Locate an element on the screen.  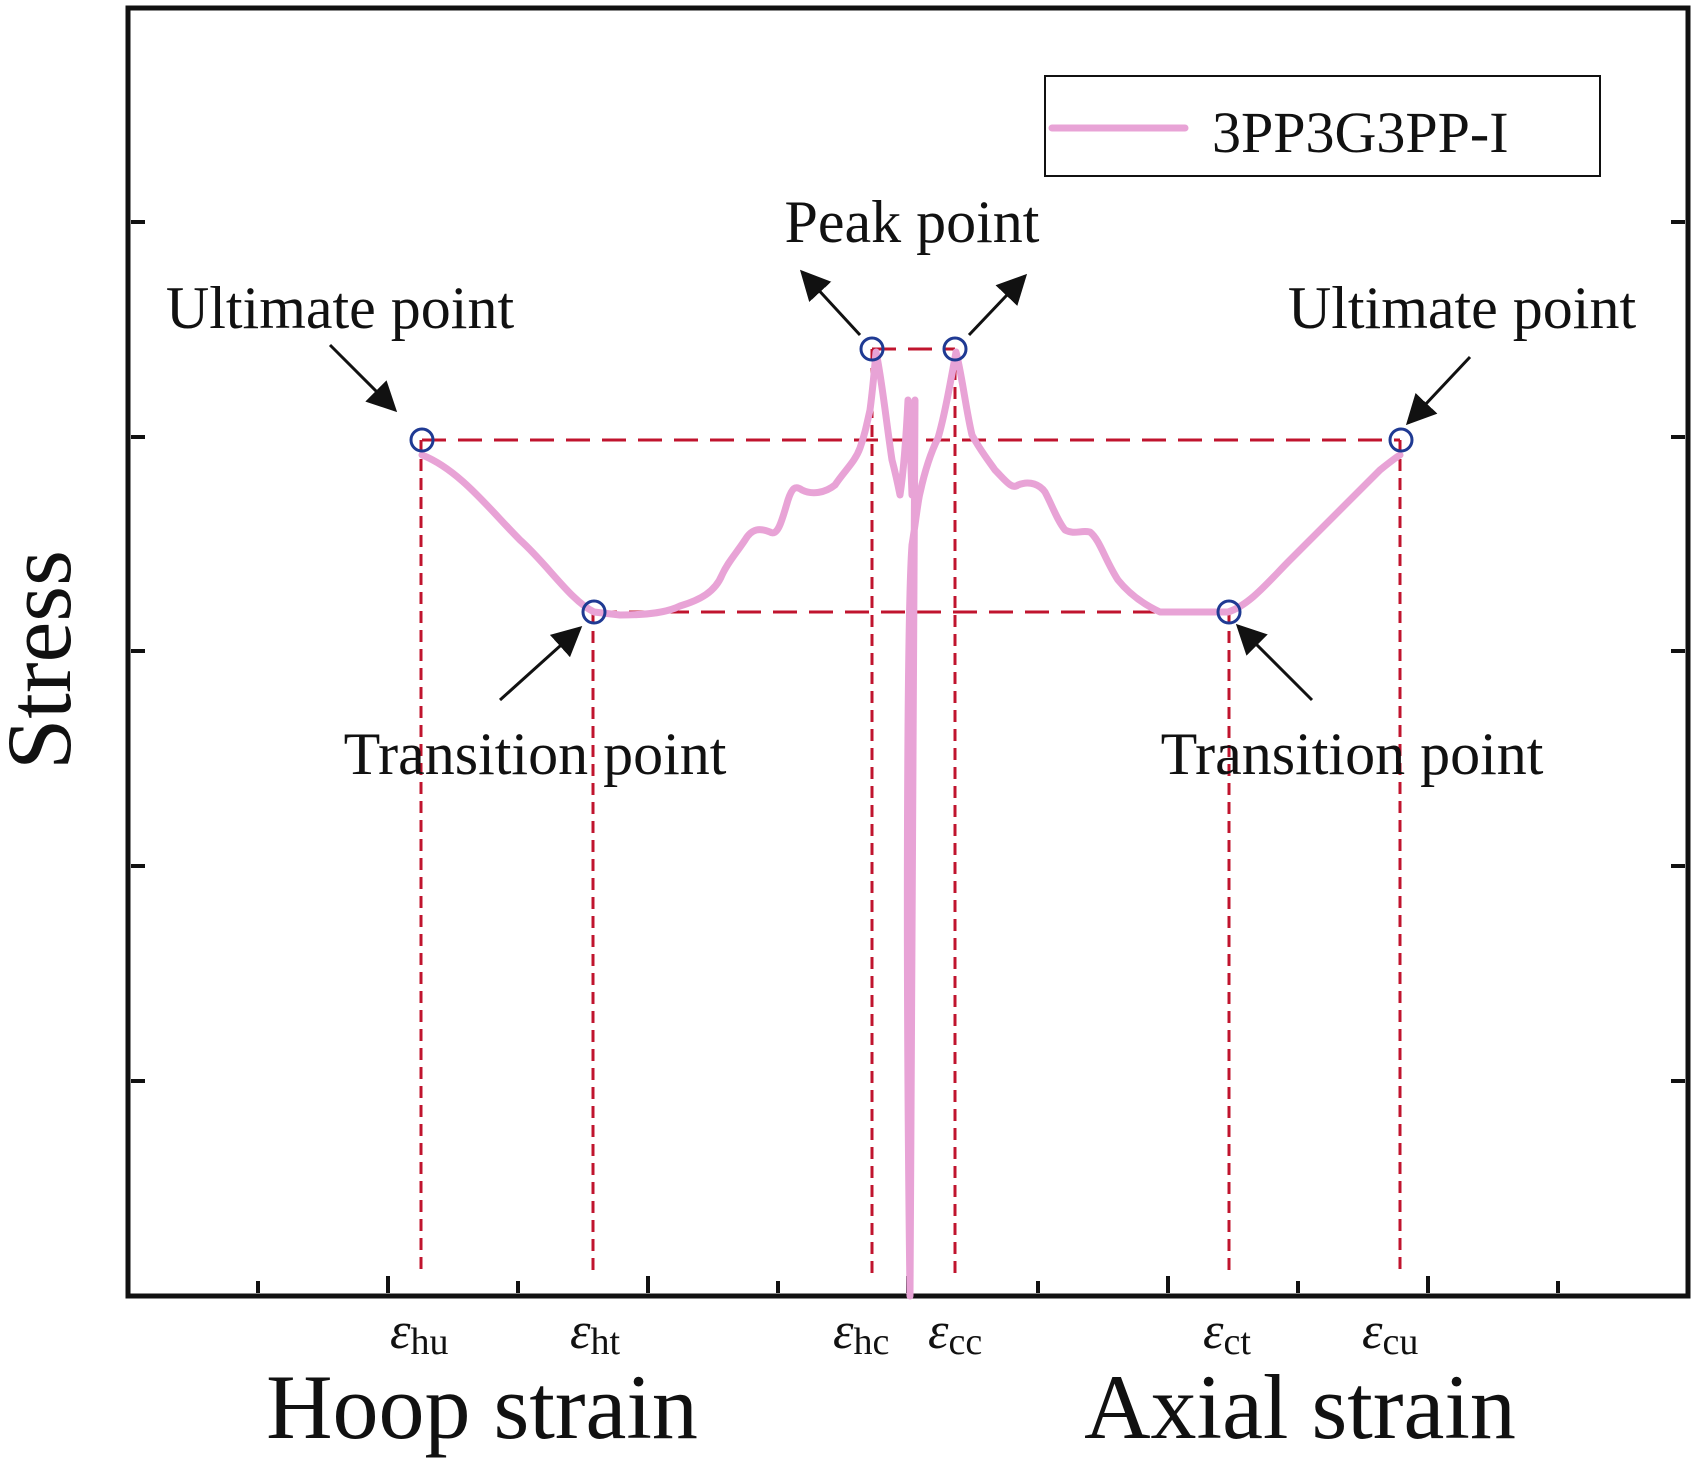
x-axis-title-axial: Axial strain is located at coordinates (1300, 1407).